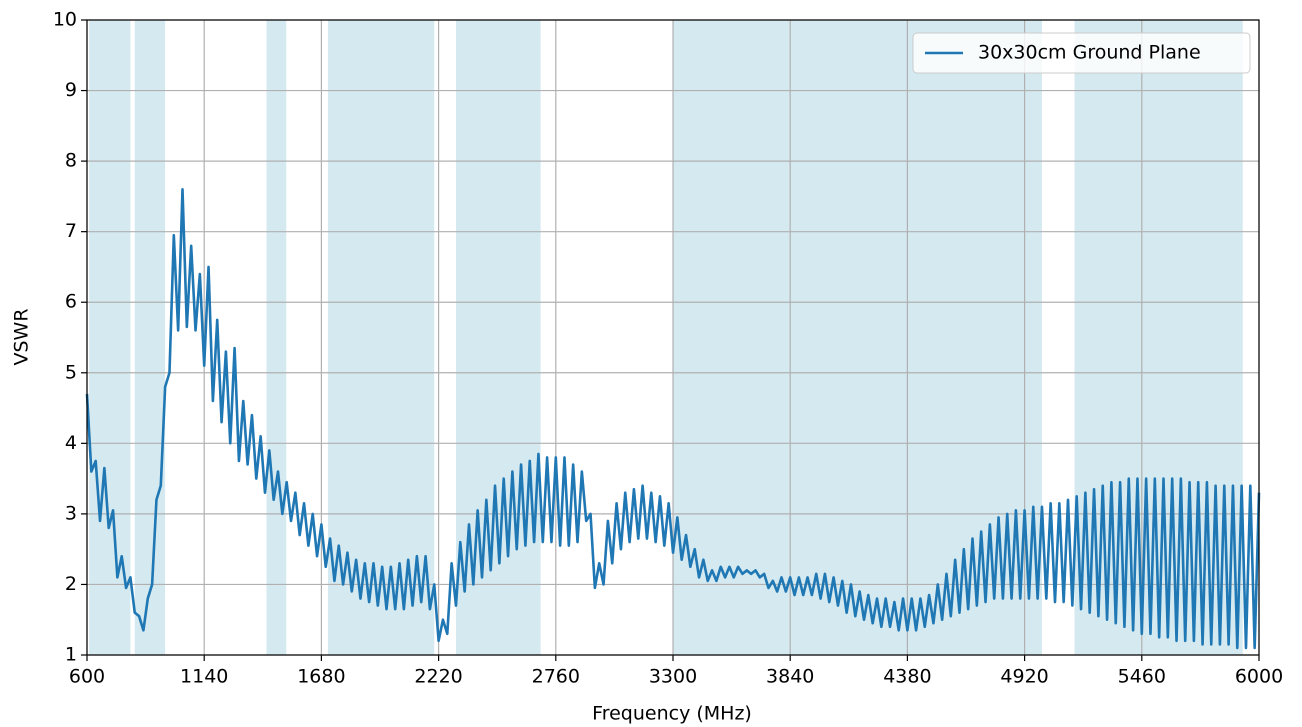 The width and height of the screenshot is (1302, 727). Describe the element at coordinates (71, 584) in the screenshot. I see `y-tick-label: 2` at that location.